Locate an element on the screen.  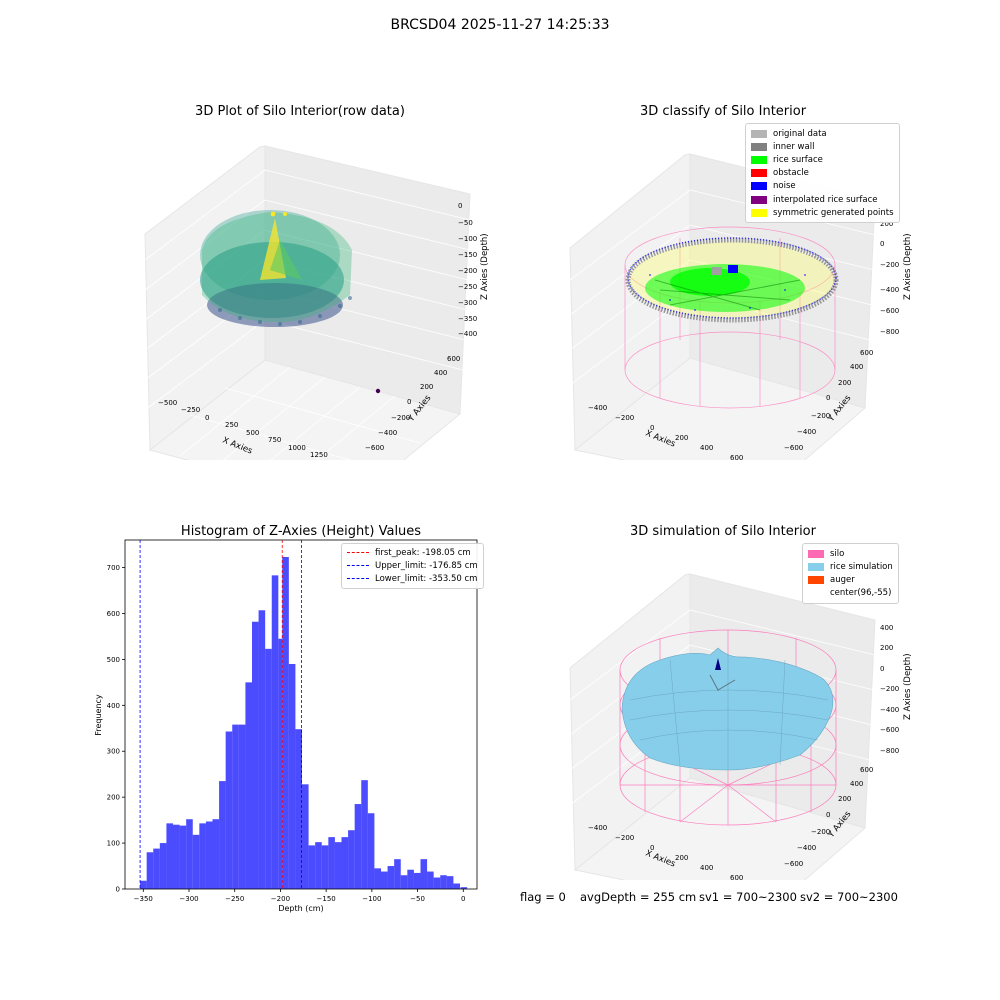
simulation-y-tick: 0 is located at coordinates (828, 815).